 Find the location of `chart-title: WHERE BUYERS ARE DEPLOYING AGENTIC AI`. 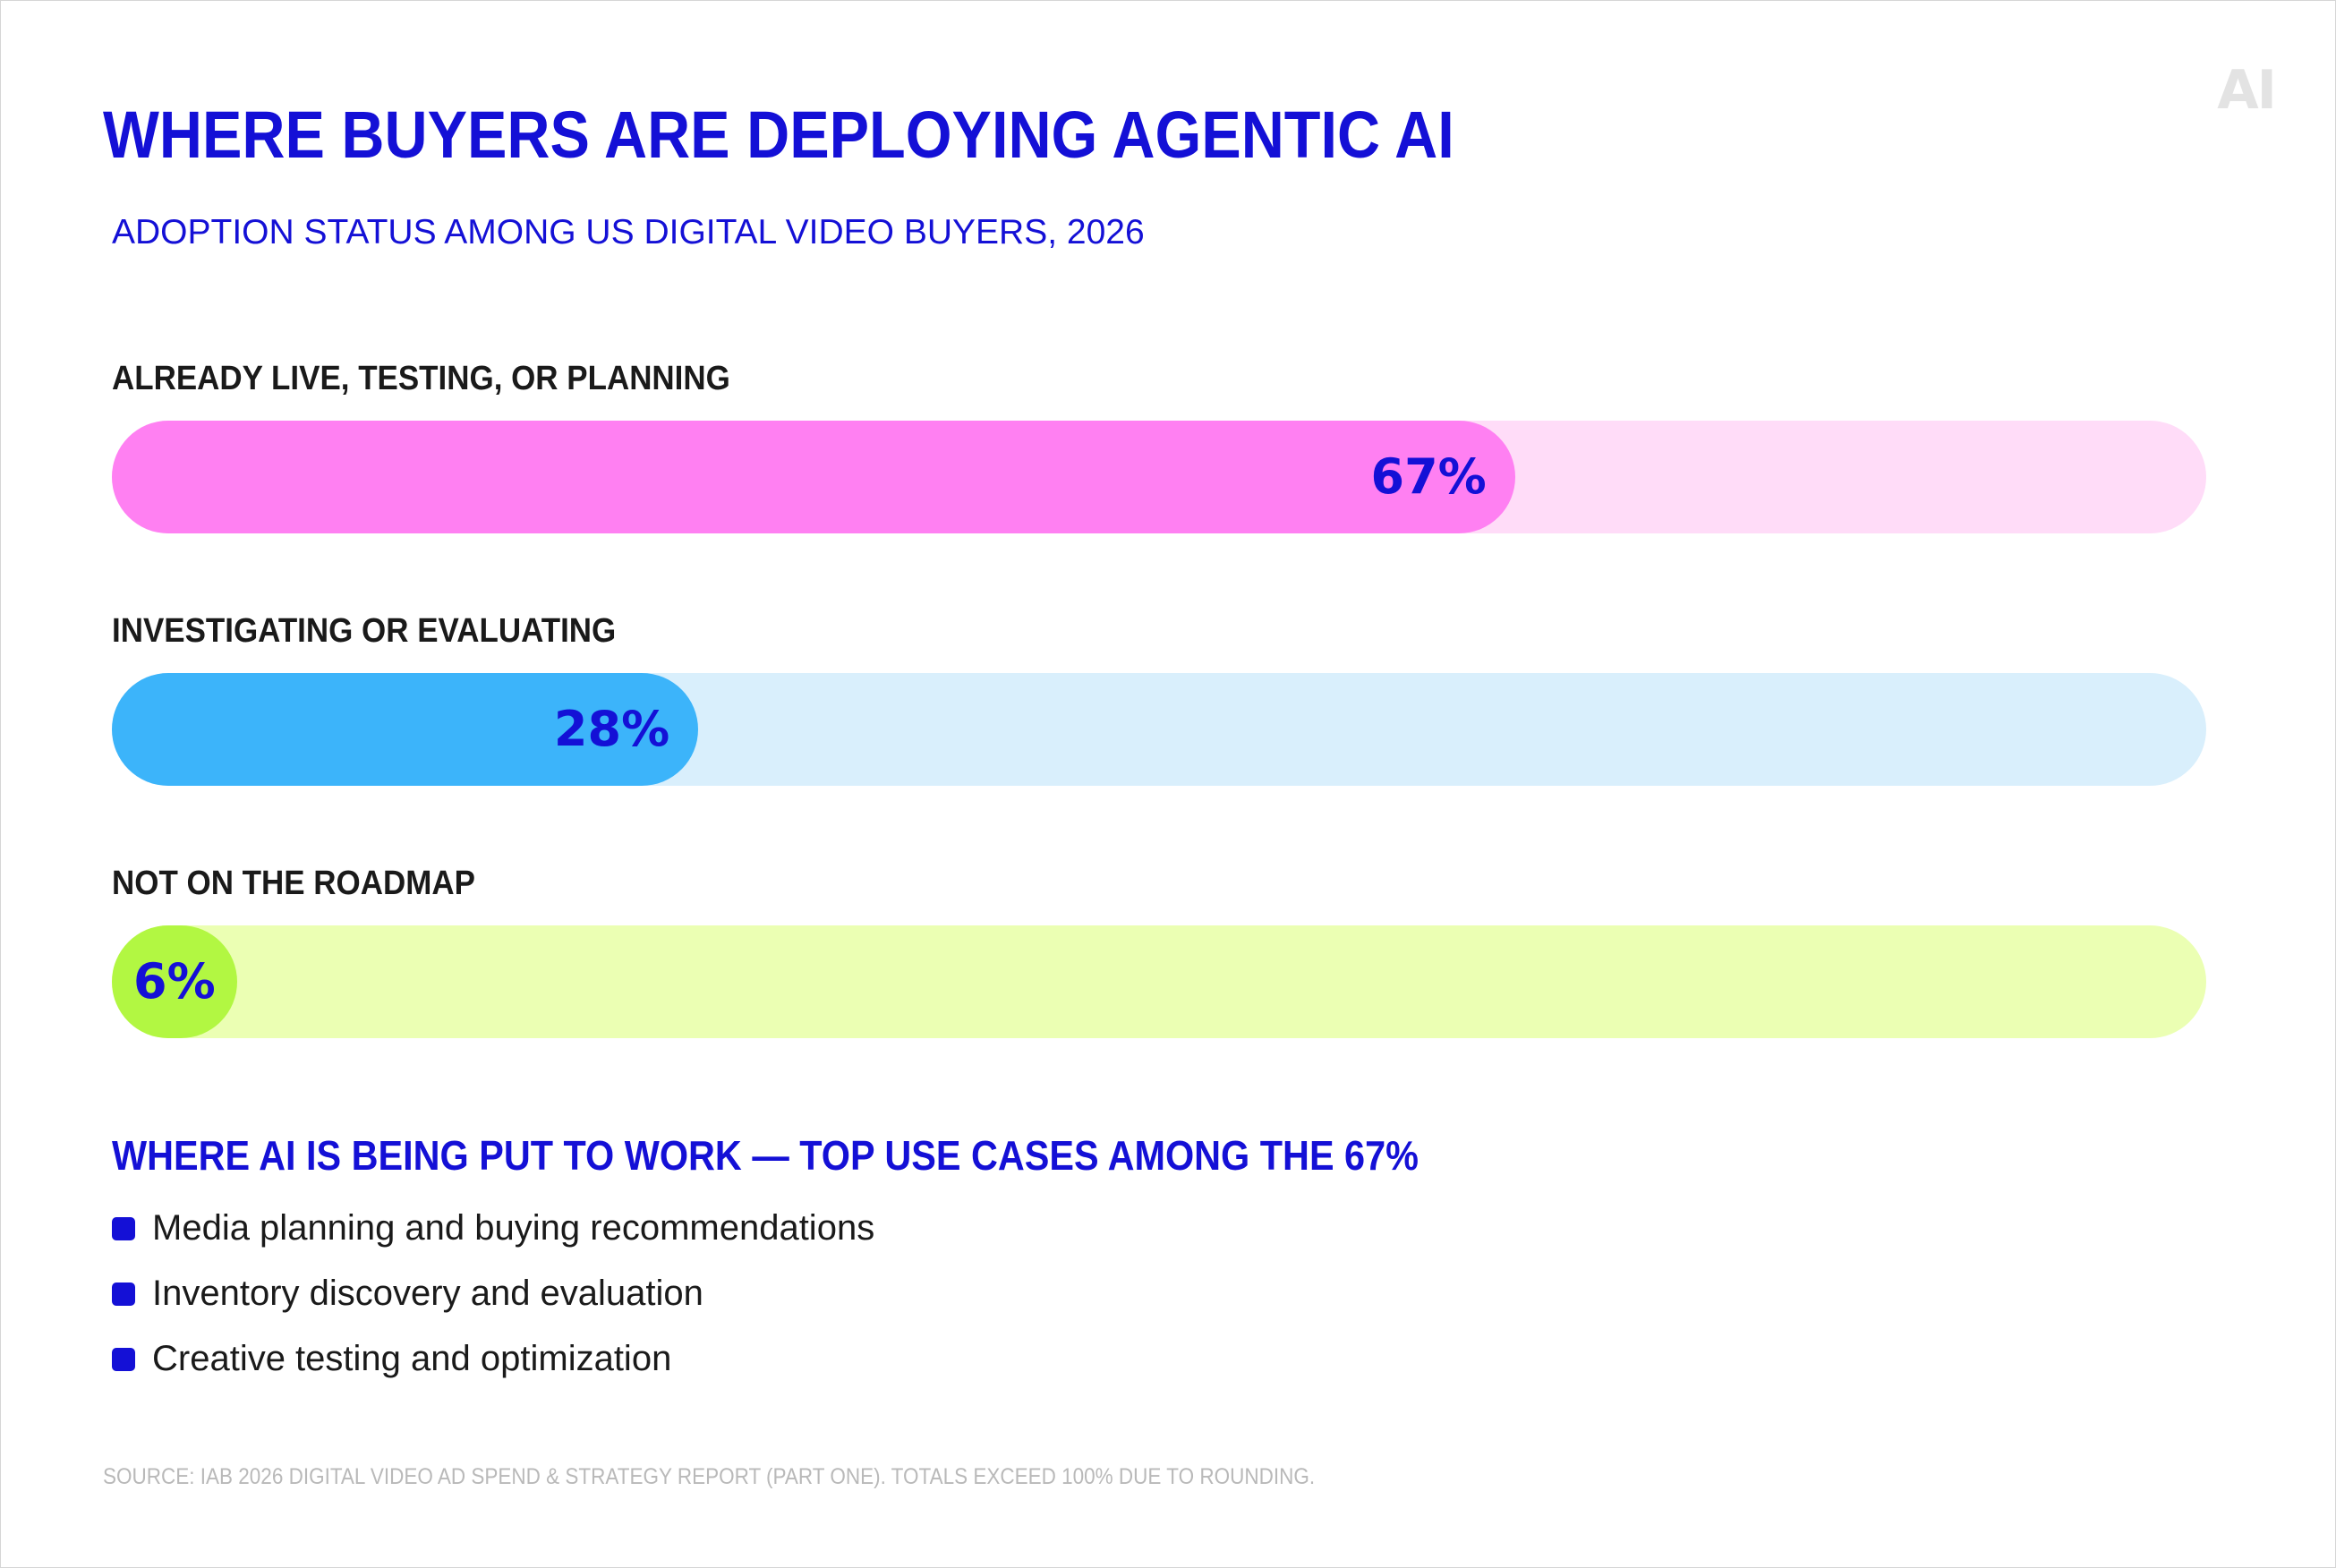

chart-title: WHERE BUYERS ARE DEPLOYING AGENTIC AI is located at coordinates (778, 135).